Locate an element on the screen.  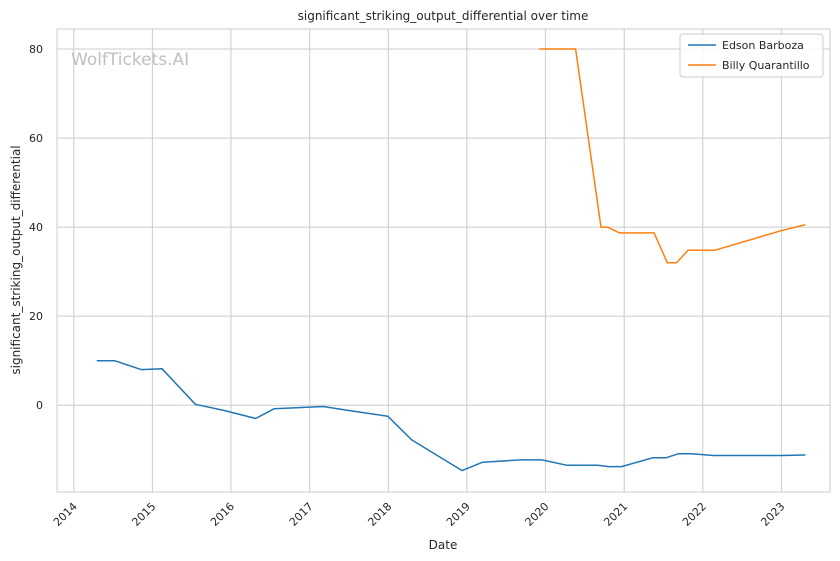
x-tick-label: 2023 is located at coordinates (772, 514).